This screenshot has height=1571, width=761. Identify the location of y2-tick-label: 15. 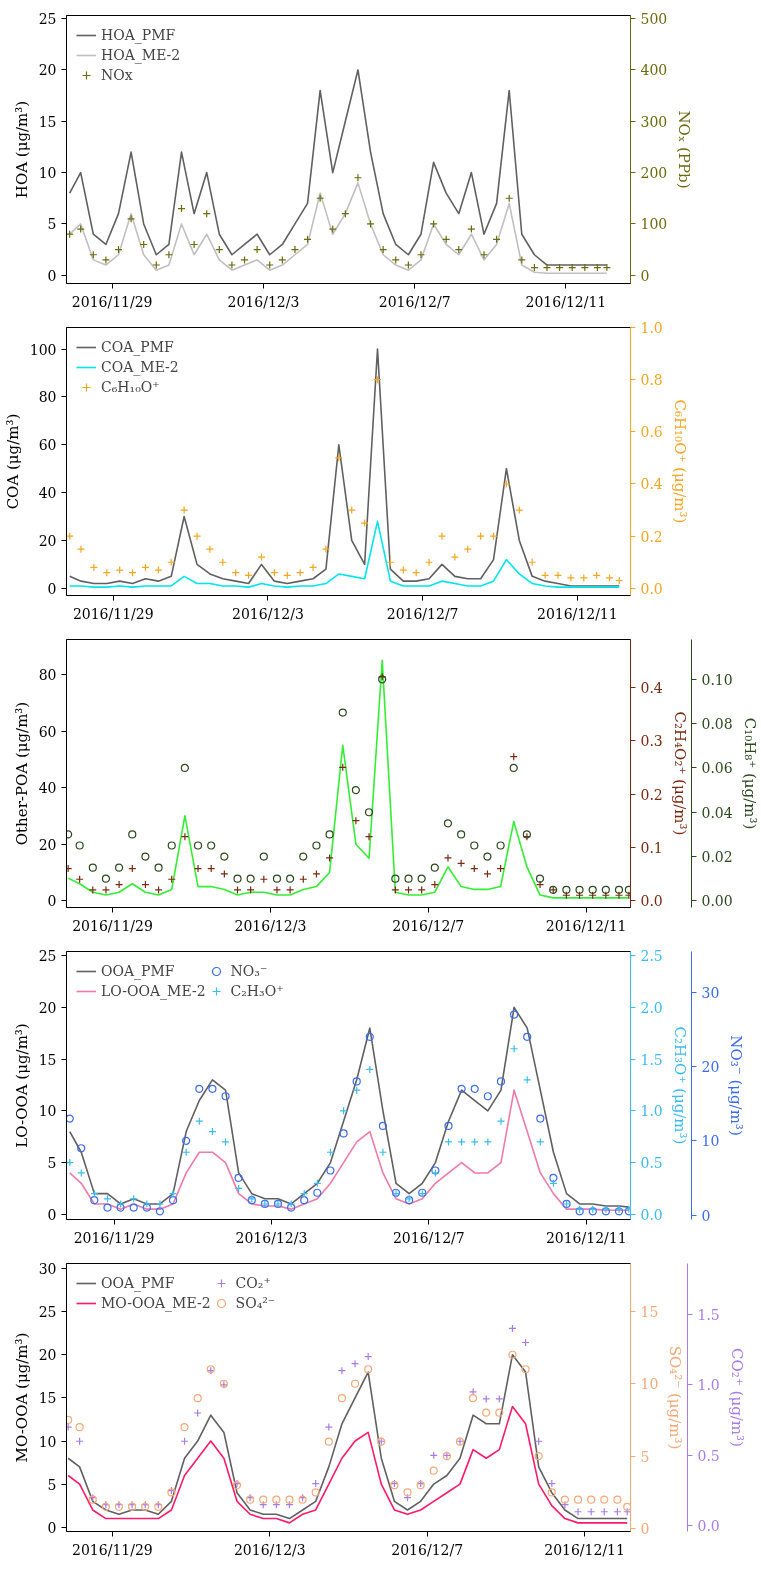
(649, 1311).